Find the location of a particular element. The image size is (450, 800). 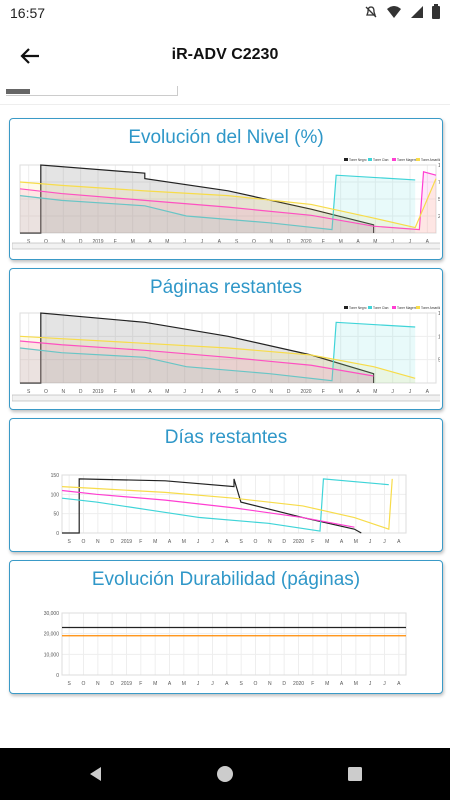

legend-label: Toner Negro is located at coordinates (358, 160).